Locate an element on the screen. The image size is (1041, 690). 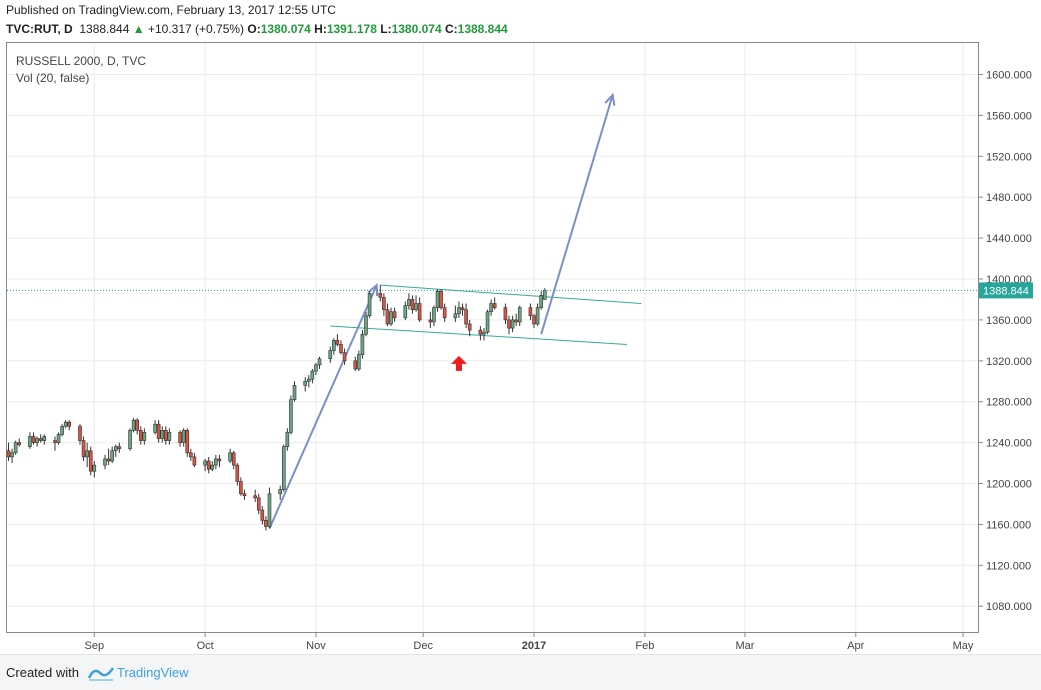
x-tick-label: Feb is located at coordinates (644, 646).